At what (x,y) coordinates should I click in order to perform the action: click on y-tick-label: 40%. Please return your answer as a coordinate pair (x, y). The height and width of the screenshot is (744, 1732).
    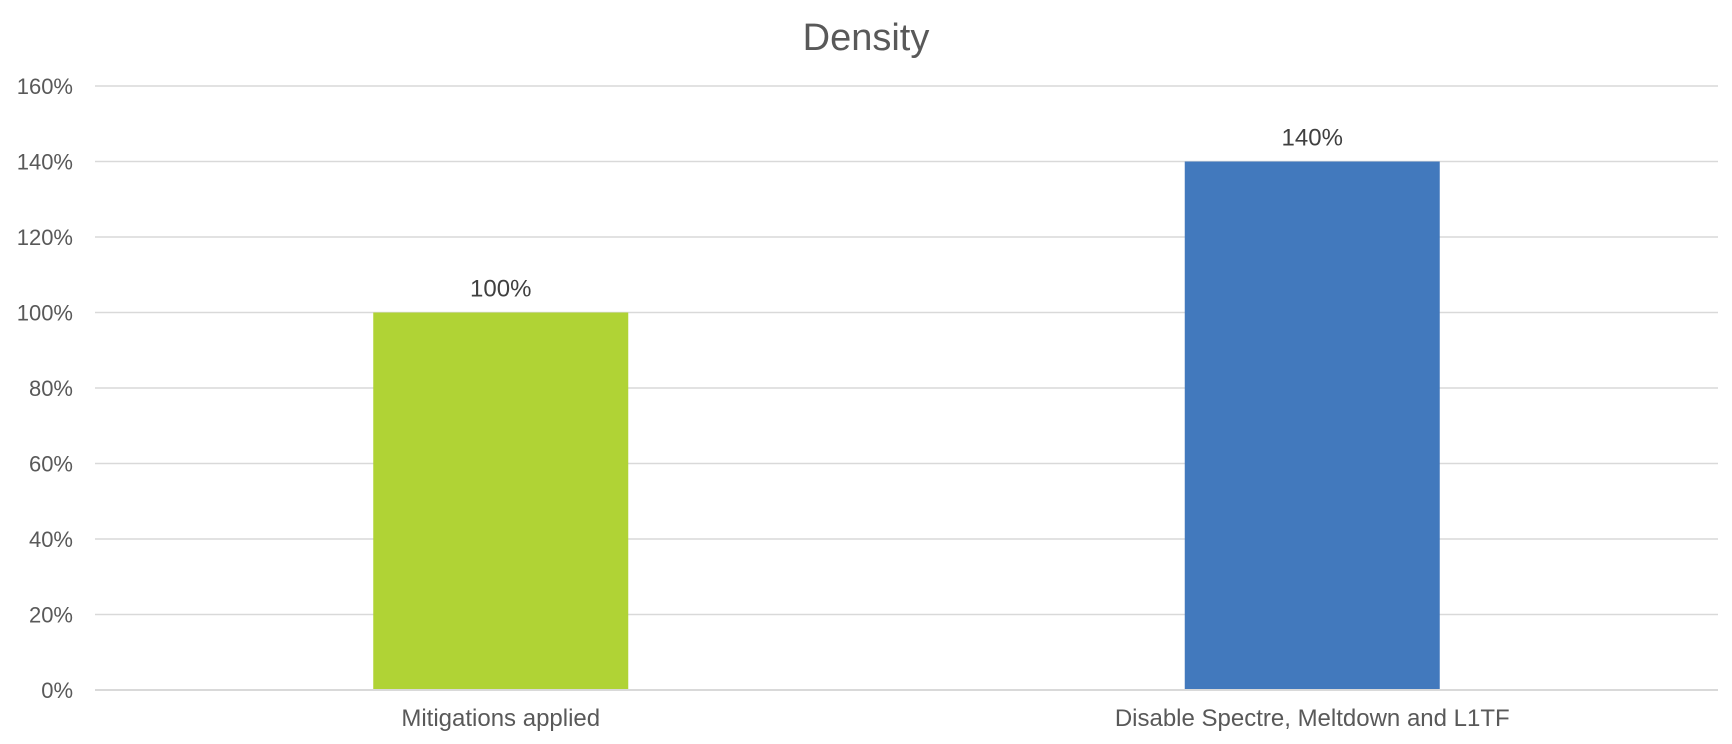
    Looking at the image, I should click on (51, 539).